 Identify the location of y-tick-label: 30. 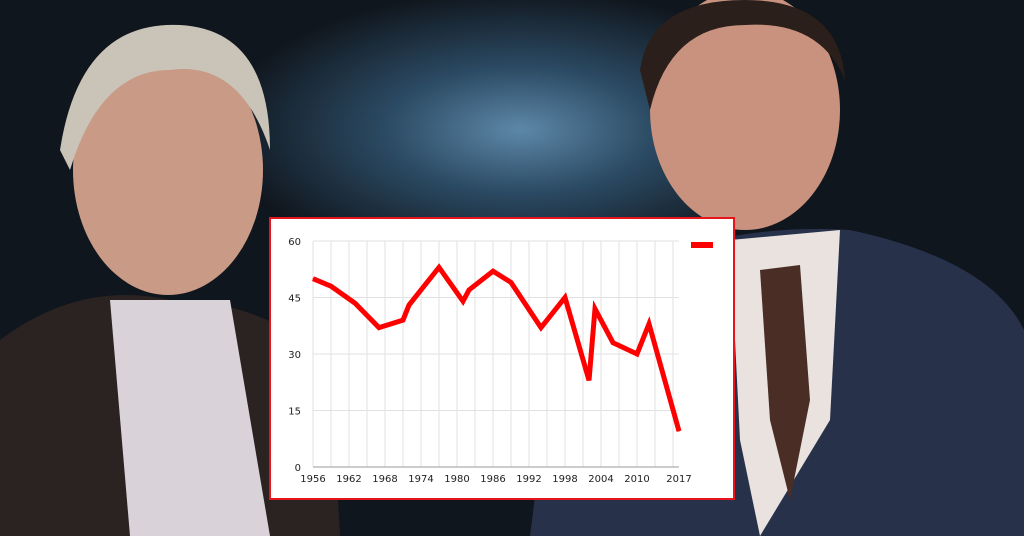
(294, 355).